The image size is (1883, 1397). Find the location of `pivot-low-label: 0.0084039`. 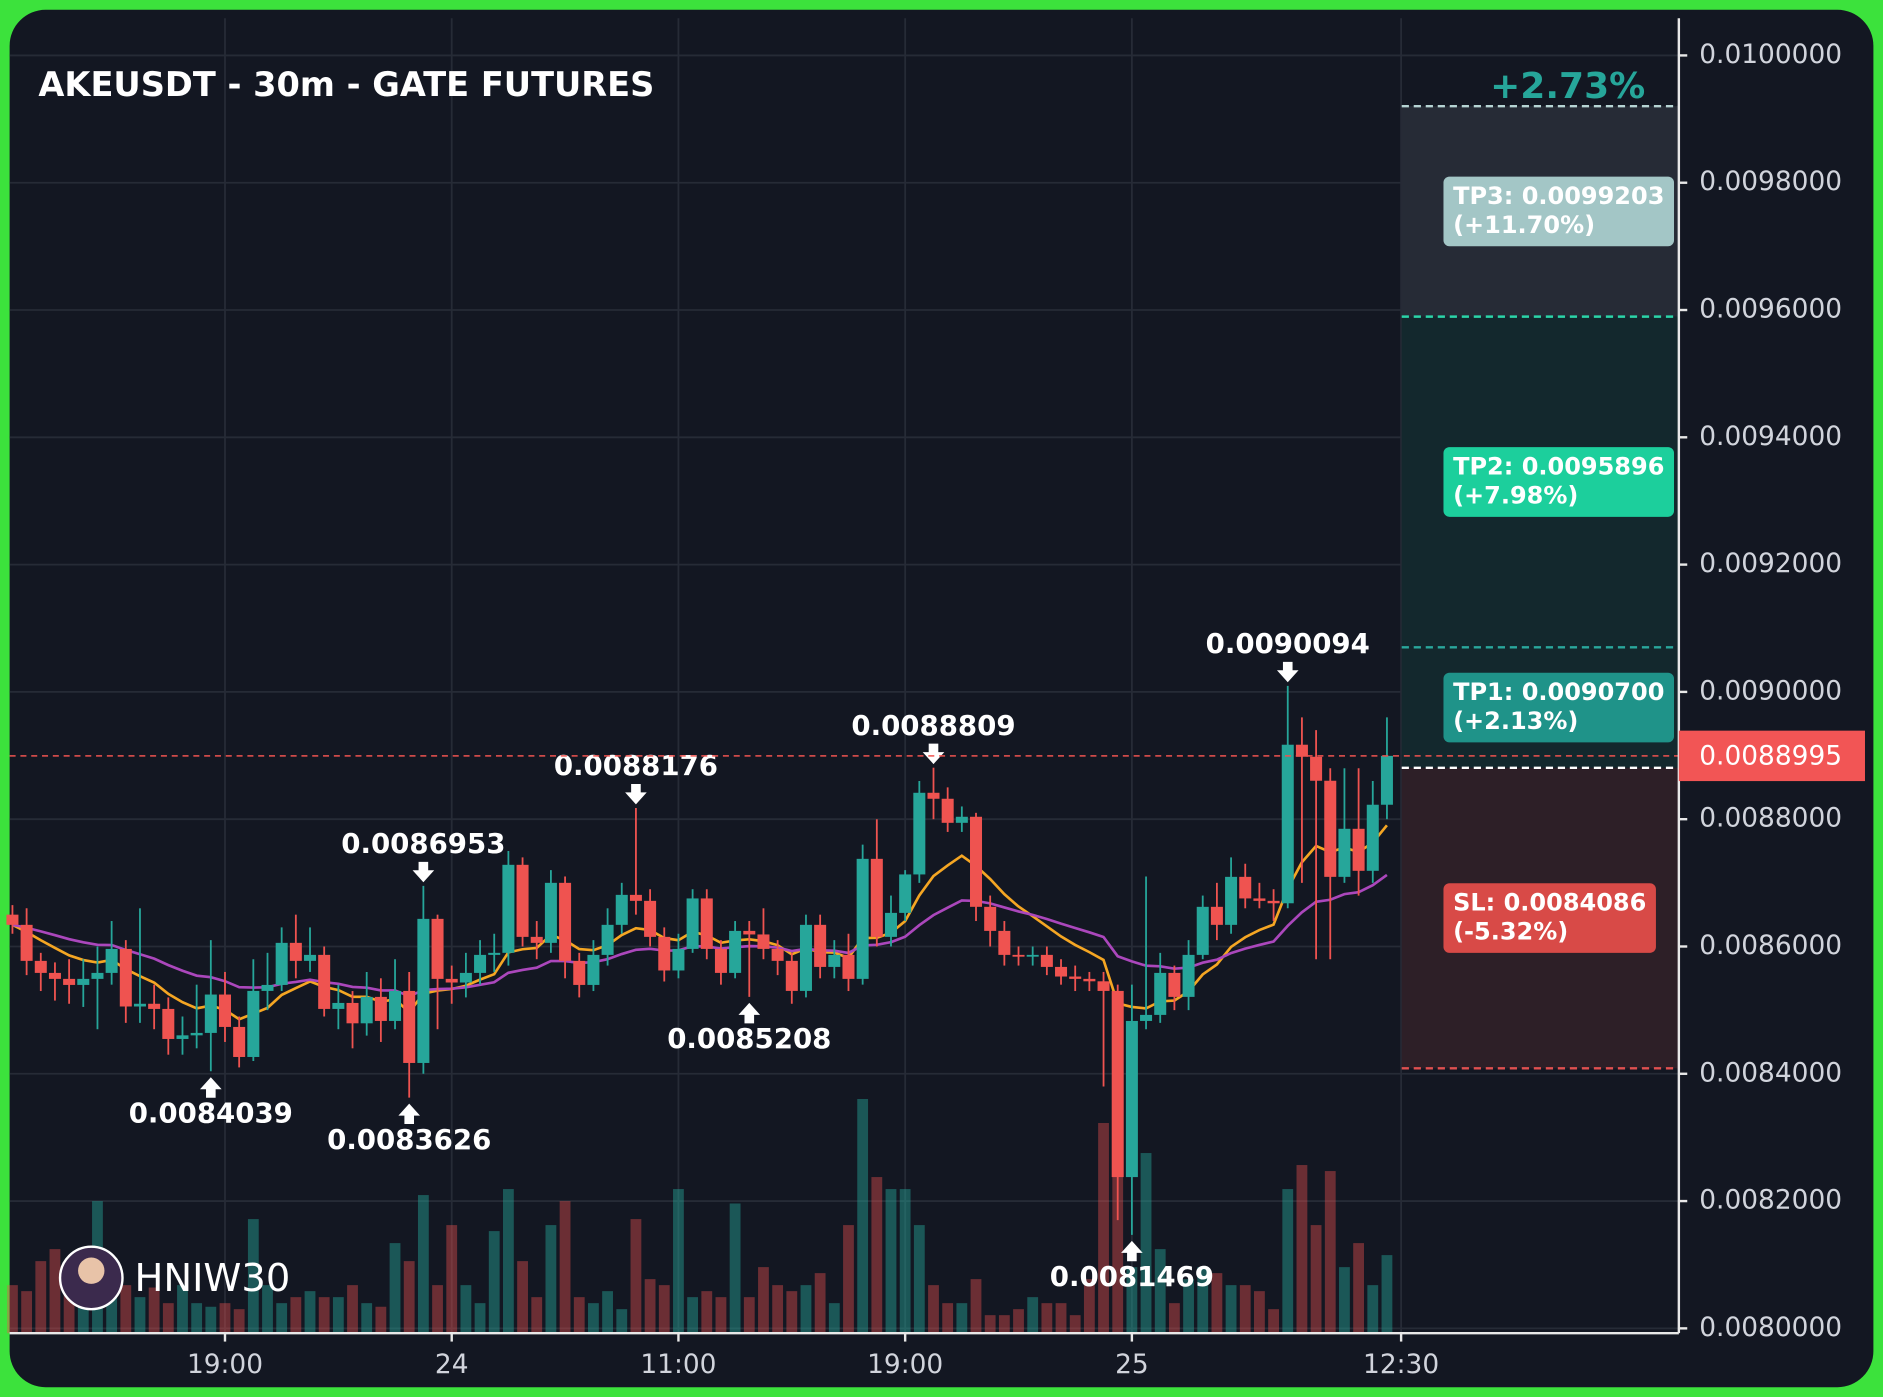

pivot-low-label: 0.0084039 is located at coordinates (211, 1113).